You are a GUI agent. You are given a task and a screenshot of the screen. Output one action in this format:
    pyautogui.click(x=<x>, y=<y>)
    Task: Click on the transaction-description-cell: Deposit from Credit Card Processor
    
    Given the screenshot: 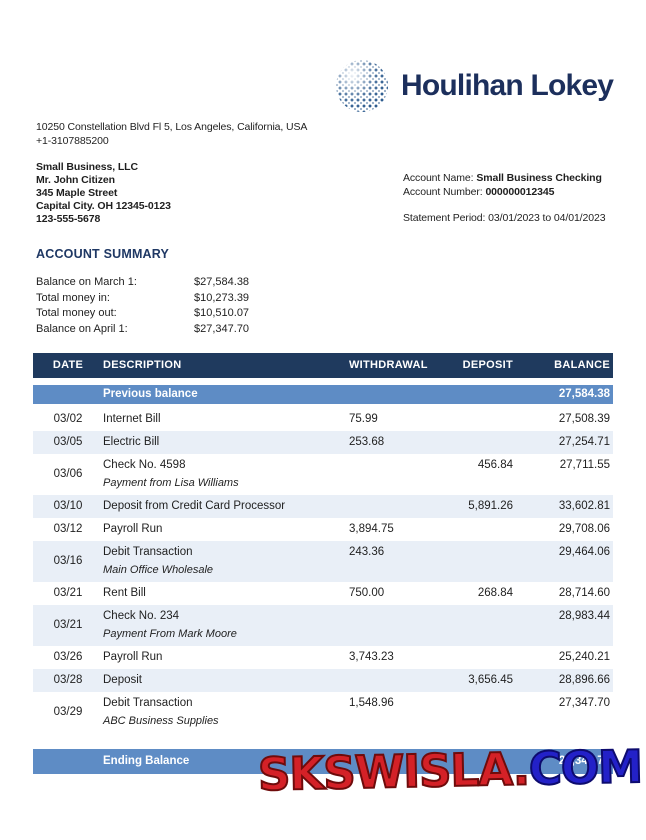 What is the action you would take?
    pyautogui.click(x=225, y=506)
    